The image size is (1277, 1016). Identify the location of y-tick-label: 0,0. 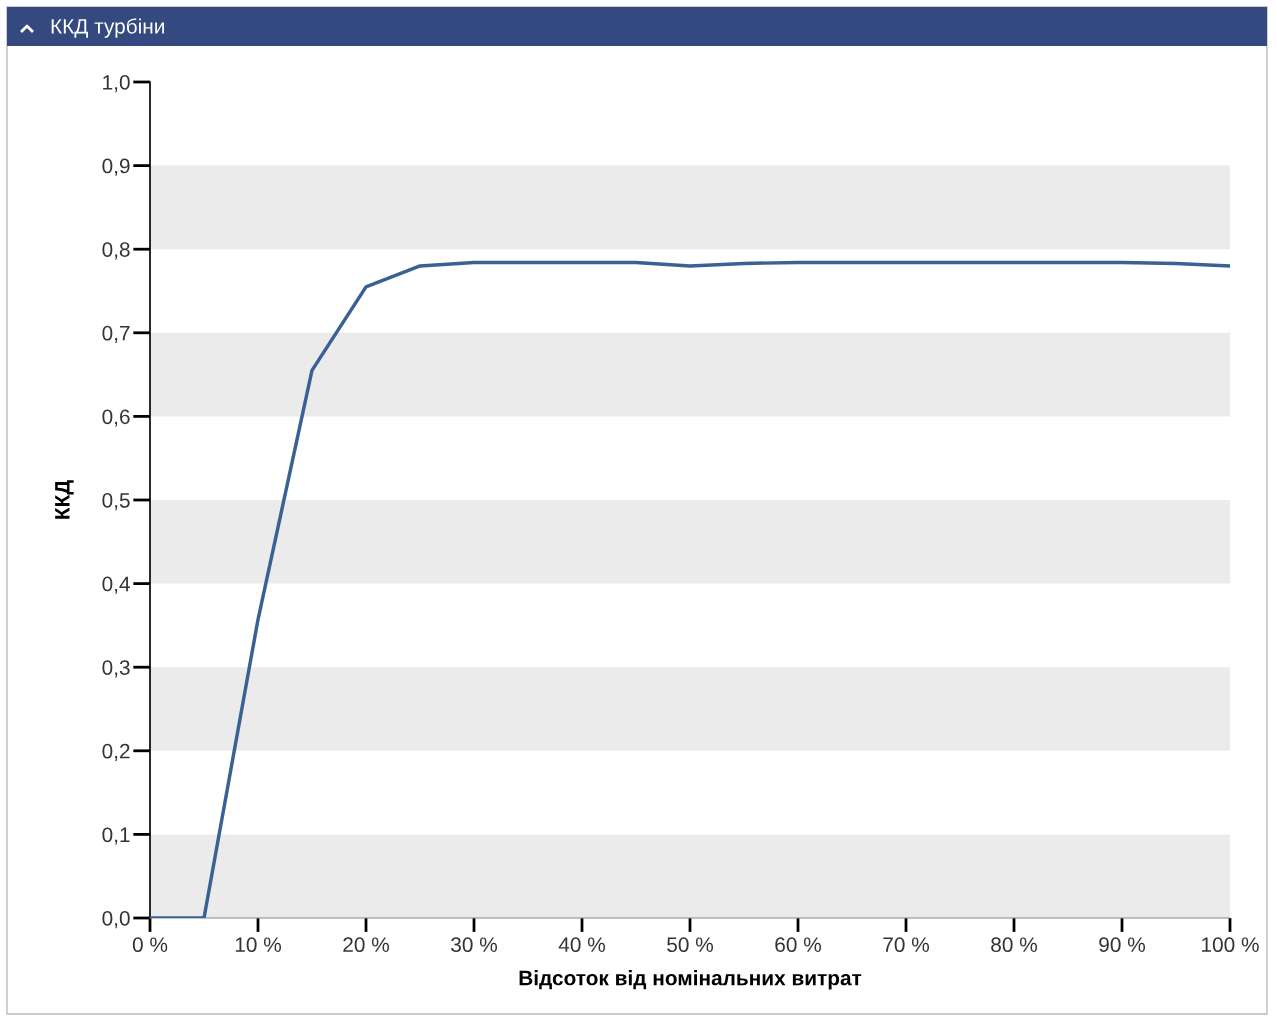
(116, 920).